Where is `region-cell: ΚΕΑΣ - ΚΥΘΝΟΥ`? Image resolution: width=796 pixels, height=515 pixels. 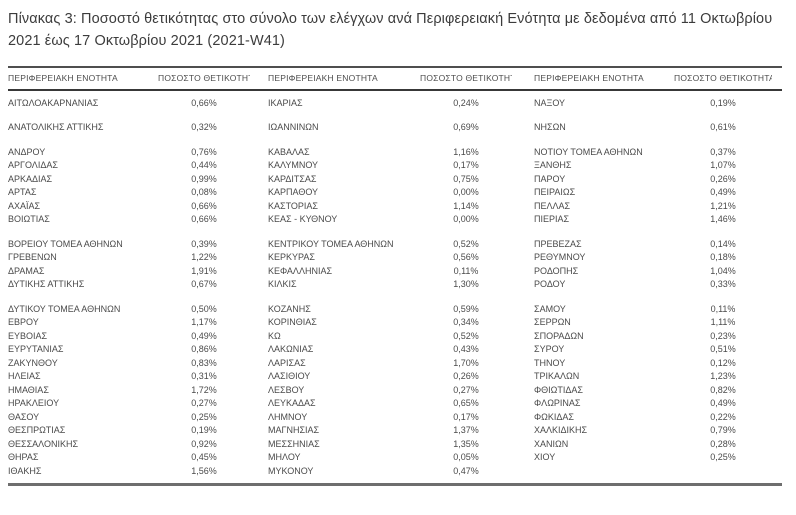 region-cell: ΚΕΑΣ - ΚΥΘΝΟΥ is located at coordinates (303, 219).